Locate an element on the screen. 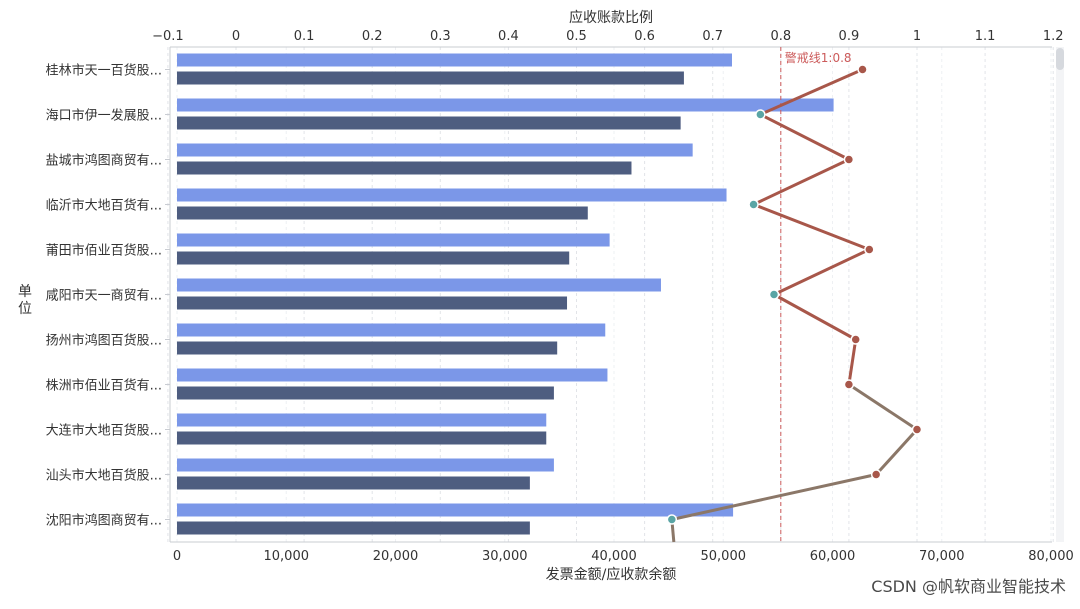  bottom-tick-label: 0 is located at coordinates (177, 556).